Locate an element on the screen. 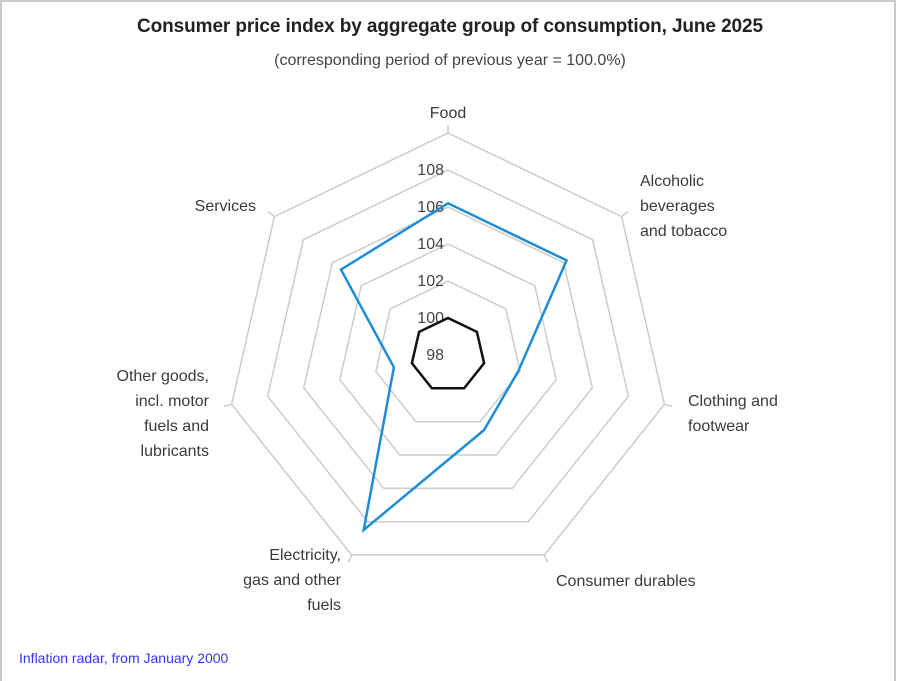 This screenshot has width=900, height=681. category-label: footwear is located at coordinates (719, 426).